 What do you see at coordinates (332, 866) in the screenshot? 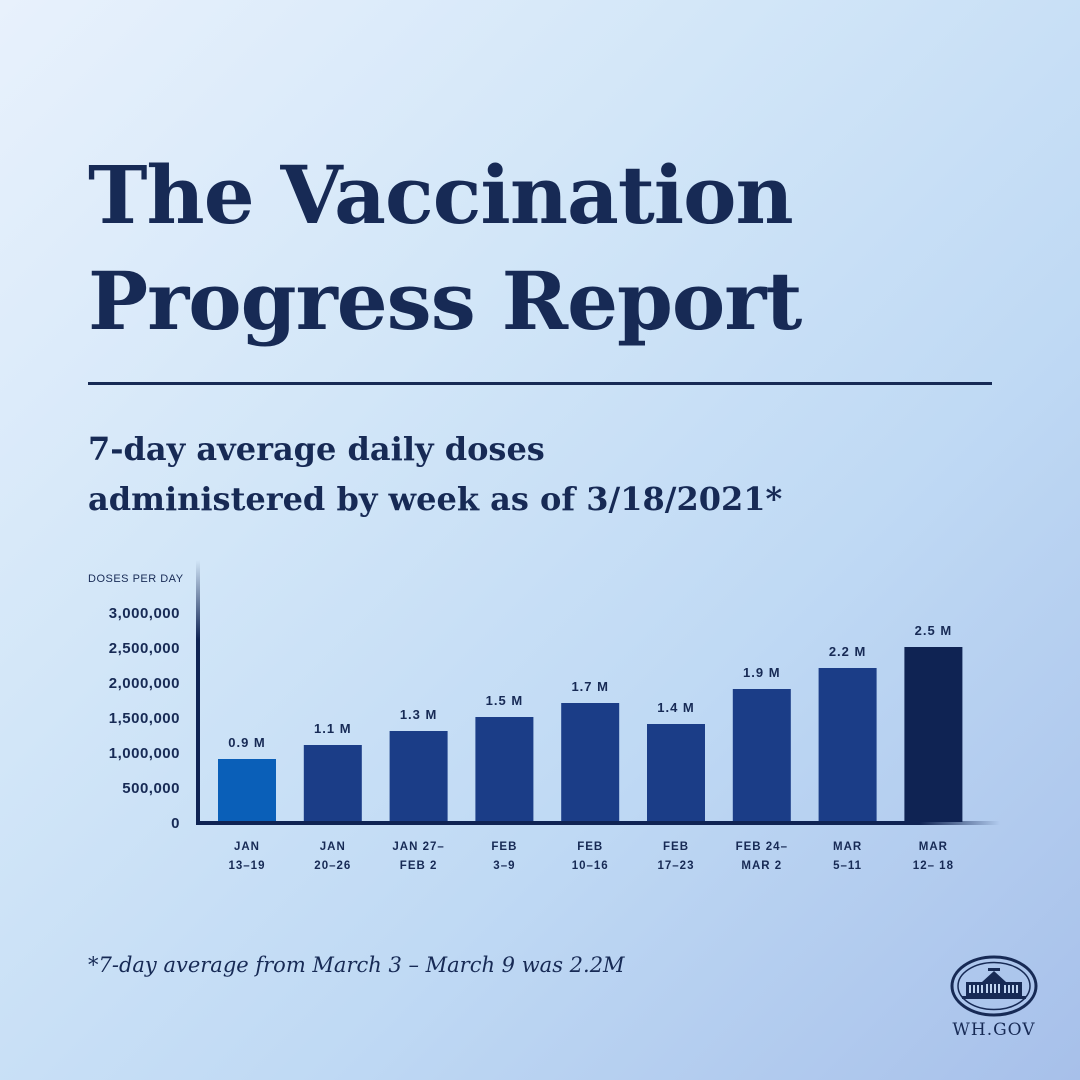
I see `x-tick-label: 20–26` at bounding box center [332, 866].